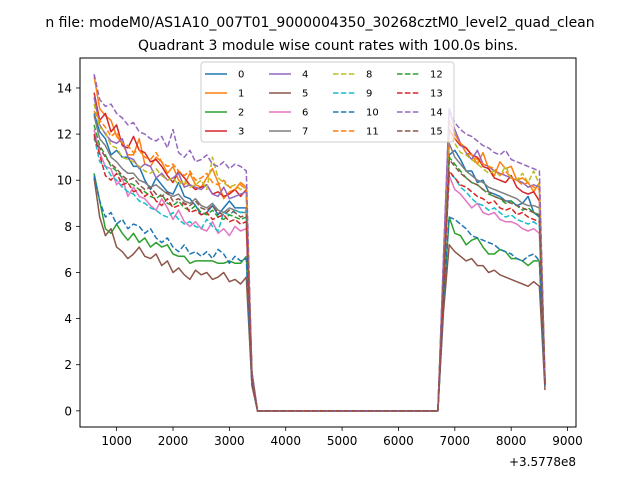 The width and height of the screenshot is (640, 480). Describe the element at coordinates (64, 181) in the screenshot. I see `y-tick-label: 10` at that location.